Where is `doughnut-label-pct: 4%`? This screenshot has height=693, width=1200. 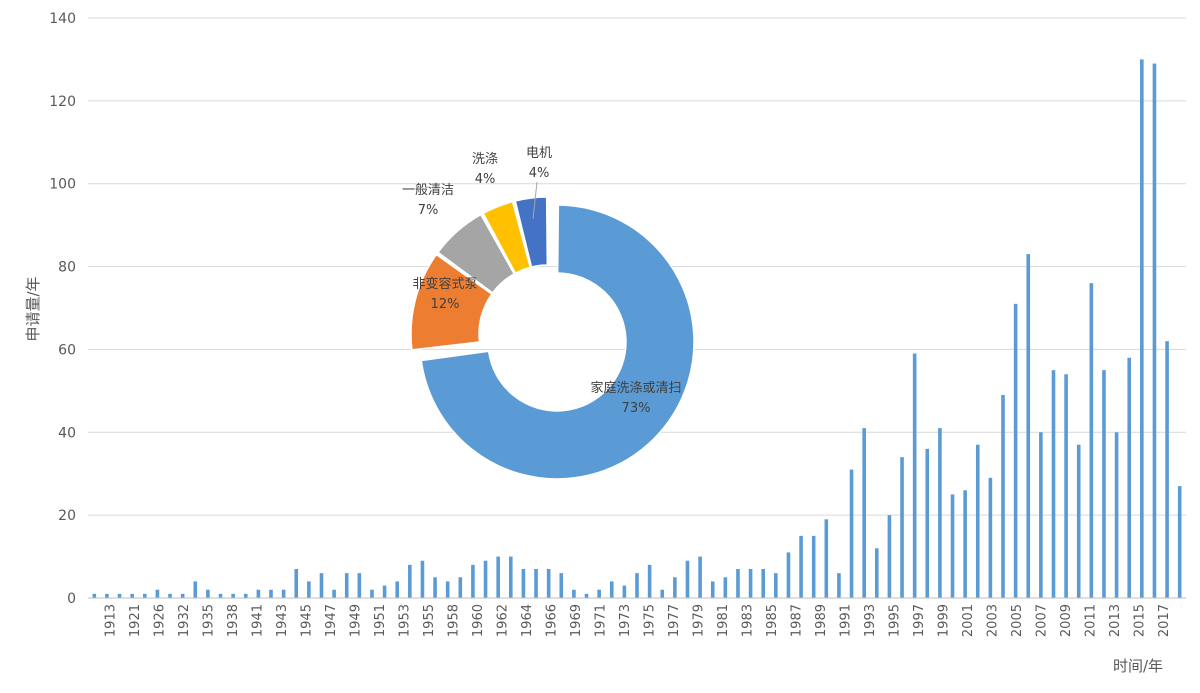 doughnut-label-pct: 4% is located at coordinates (539, 173).